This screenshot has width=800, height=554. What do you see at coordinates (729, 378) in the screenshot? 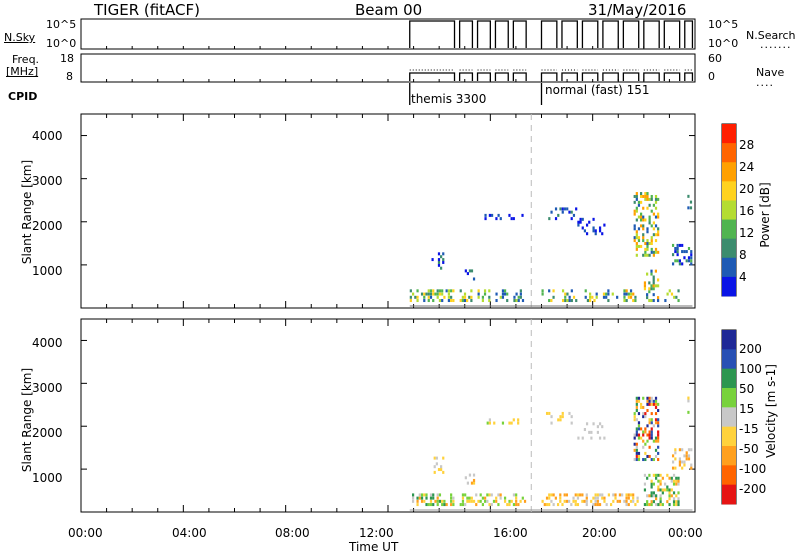
I see `velocity-colorbar-swatch` at bounding box center [729, 378].